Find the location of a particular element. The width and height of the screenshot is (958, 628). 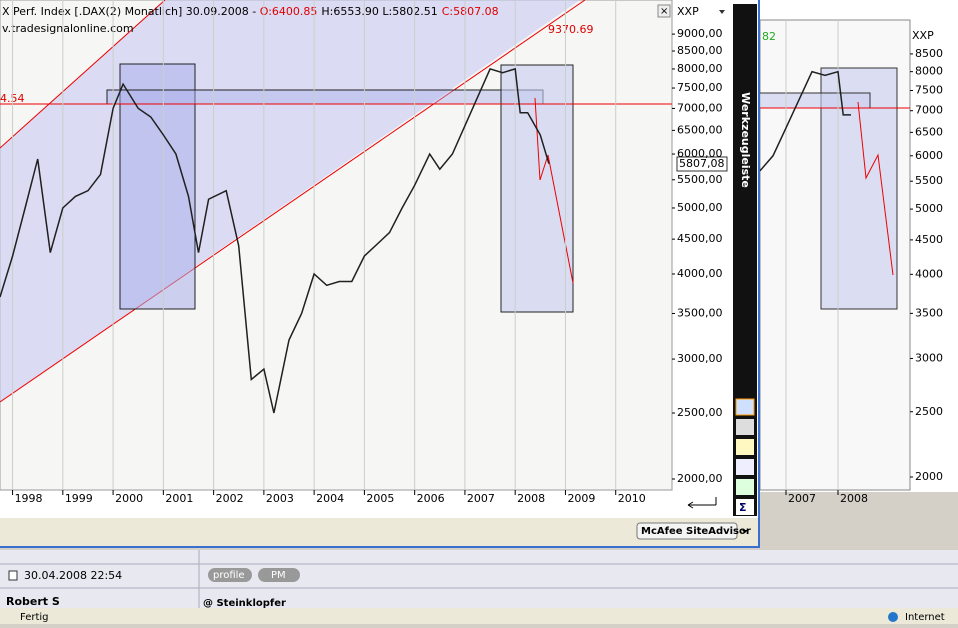

series is located at coordinates (805, 121).